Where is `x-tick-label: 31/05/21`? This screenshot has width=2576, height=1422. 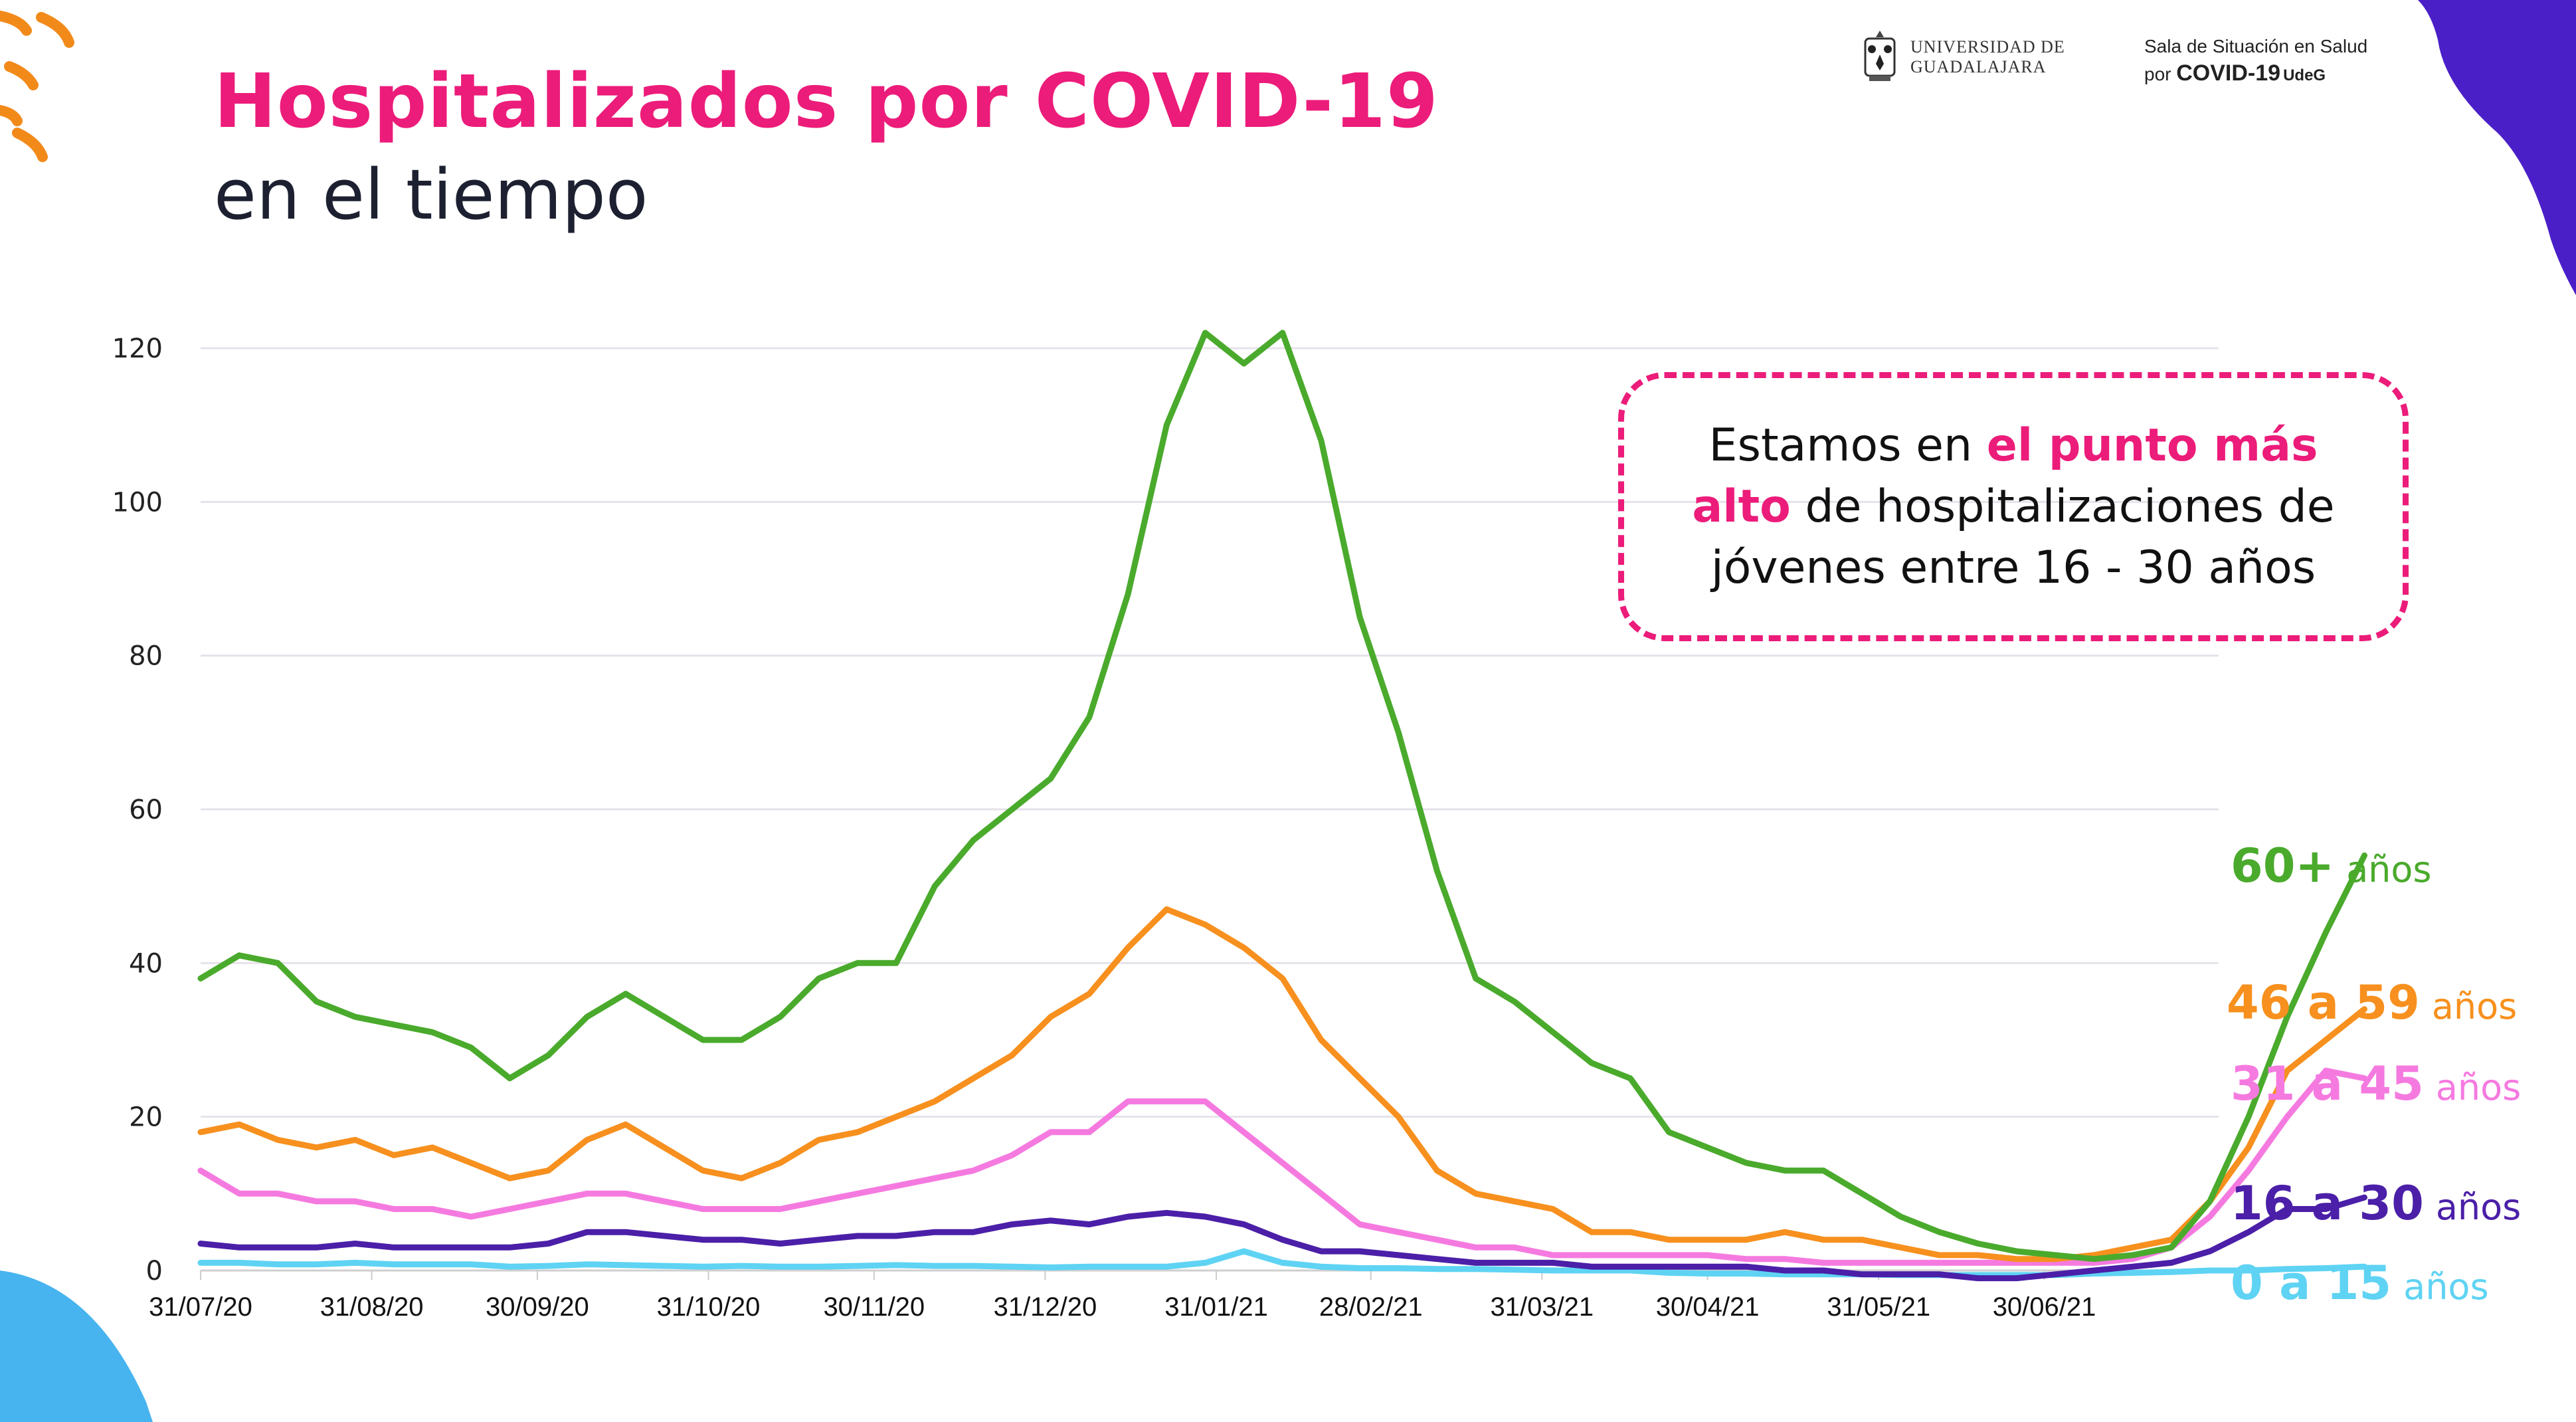 x-tick-label: 31/05/21 is located at coordinates (1878, 1307).